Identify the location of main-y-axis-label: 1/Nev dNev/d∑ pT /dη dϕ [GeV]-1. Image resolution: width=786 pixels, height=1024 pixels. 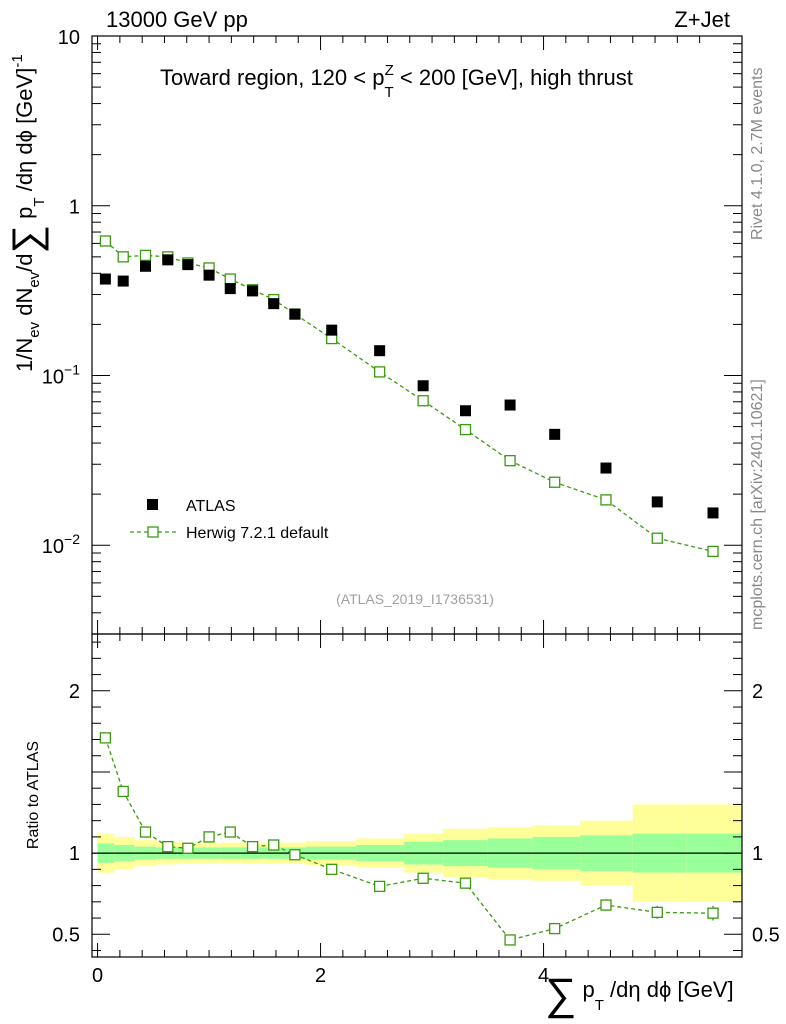
(27, 213).